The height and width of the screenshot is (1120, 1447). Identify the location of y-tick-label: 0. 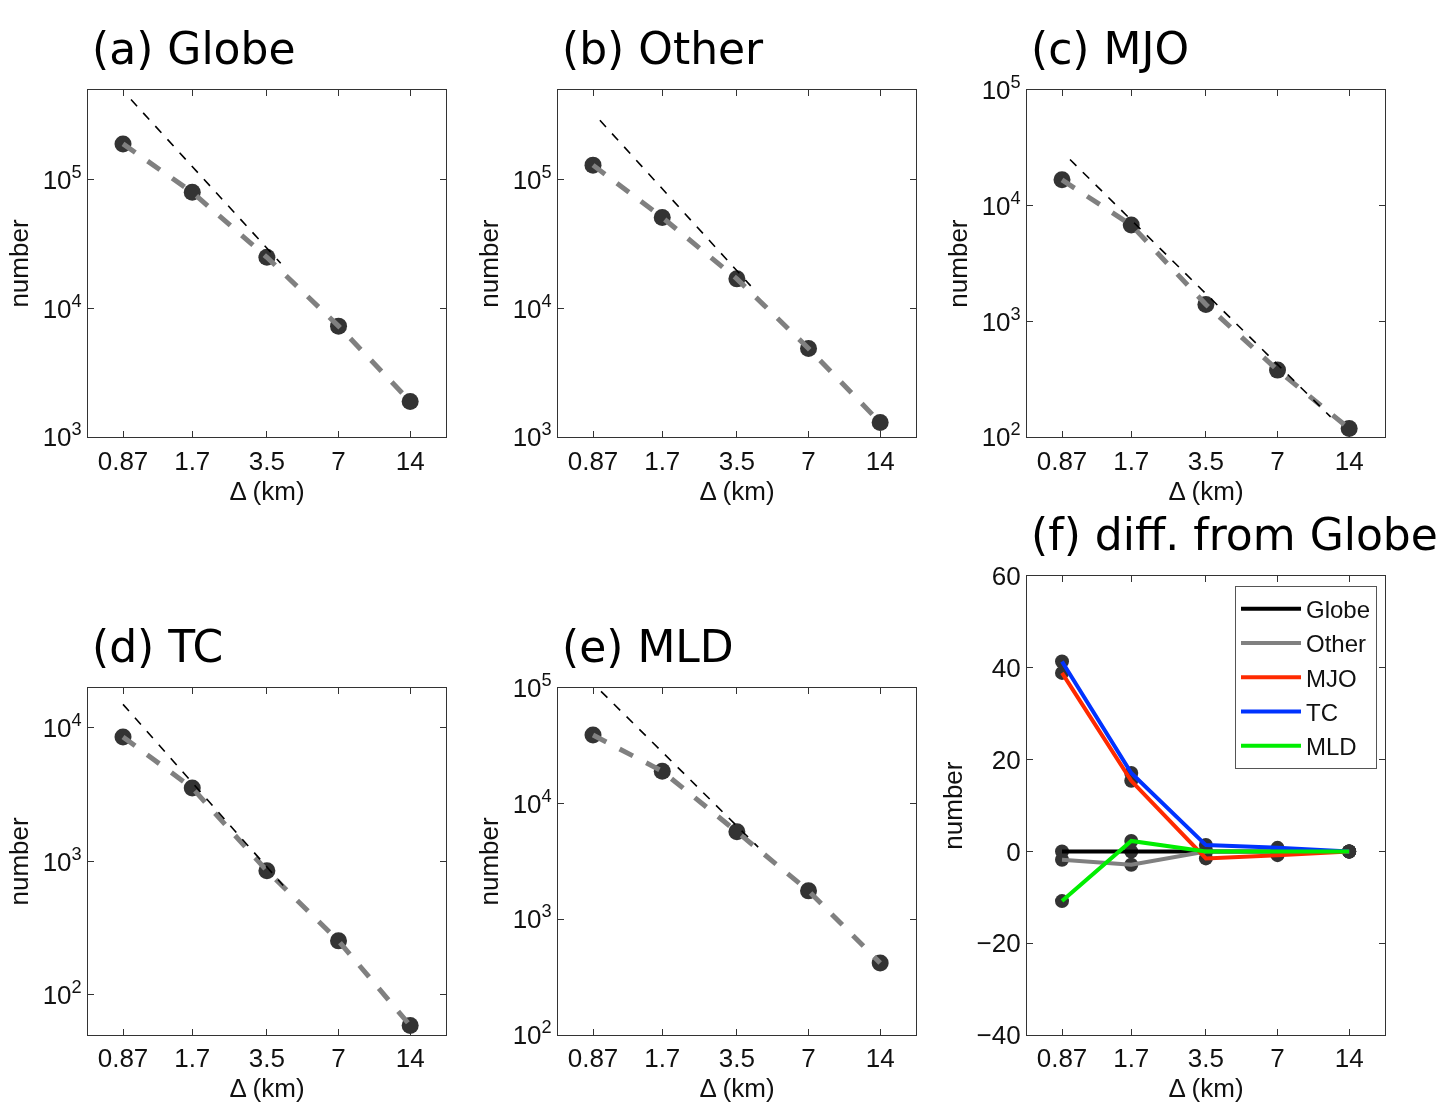
(1013, 851).